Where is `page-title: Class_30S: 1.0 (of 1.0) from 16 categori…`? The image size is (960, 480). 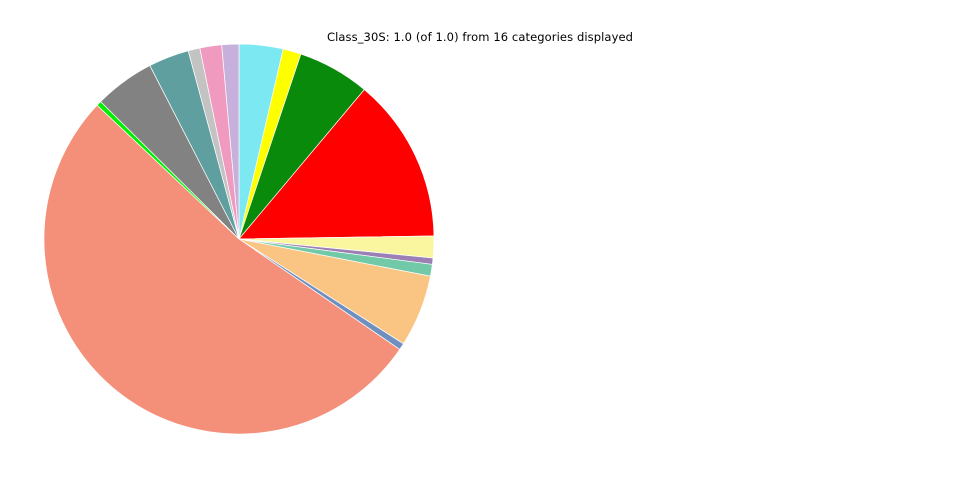 page-title: Class_30S: 1.0 (of 1.0) from 16 categori… is located at coordinates (480, 37).